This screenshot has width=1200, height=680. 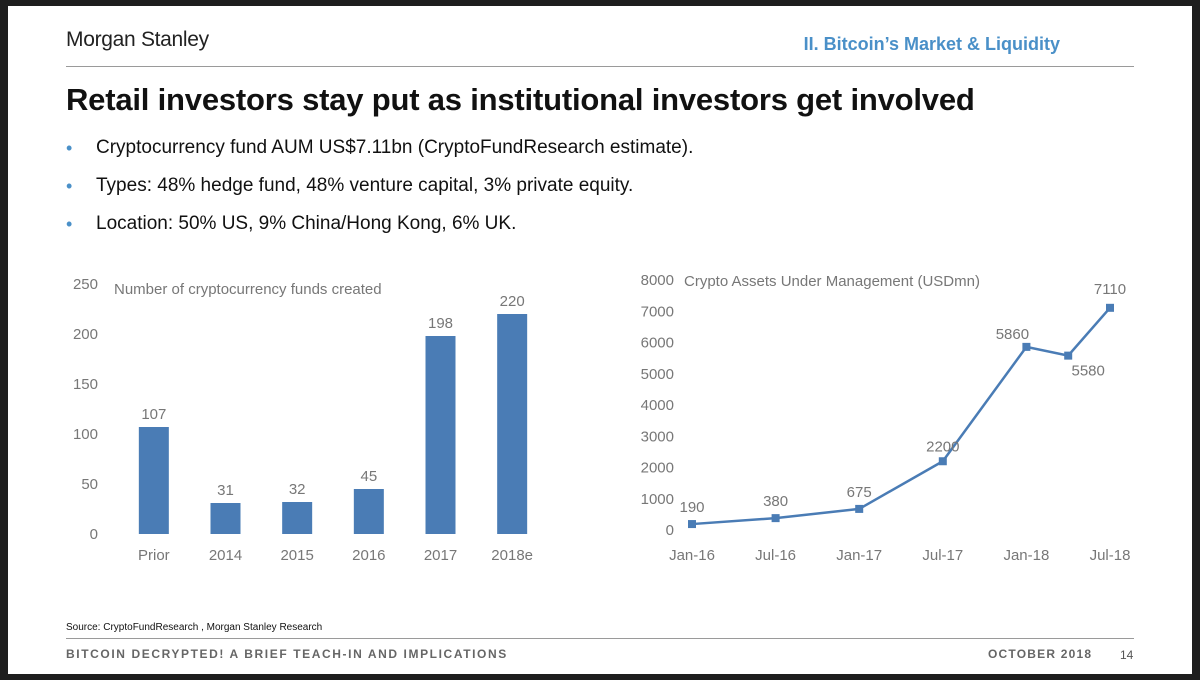 What do you see at coordinates (368, 476) in the screenshot?
I see `bar-value-label: 45` at bounding box center [368, 476].